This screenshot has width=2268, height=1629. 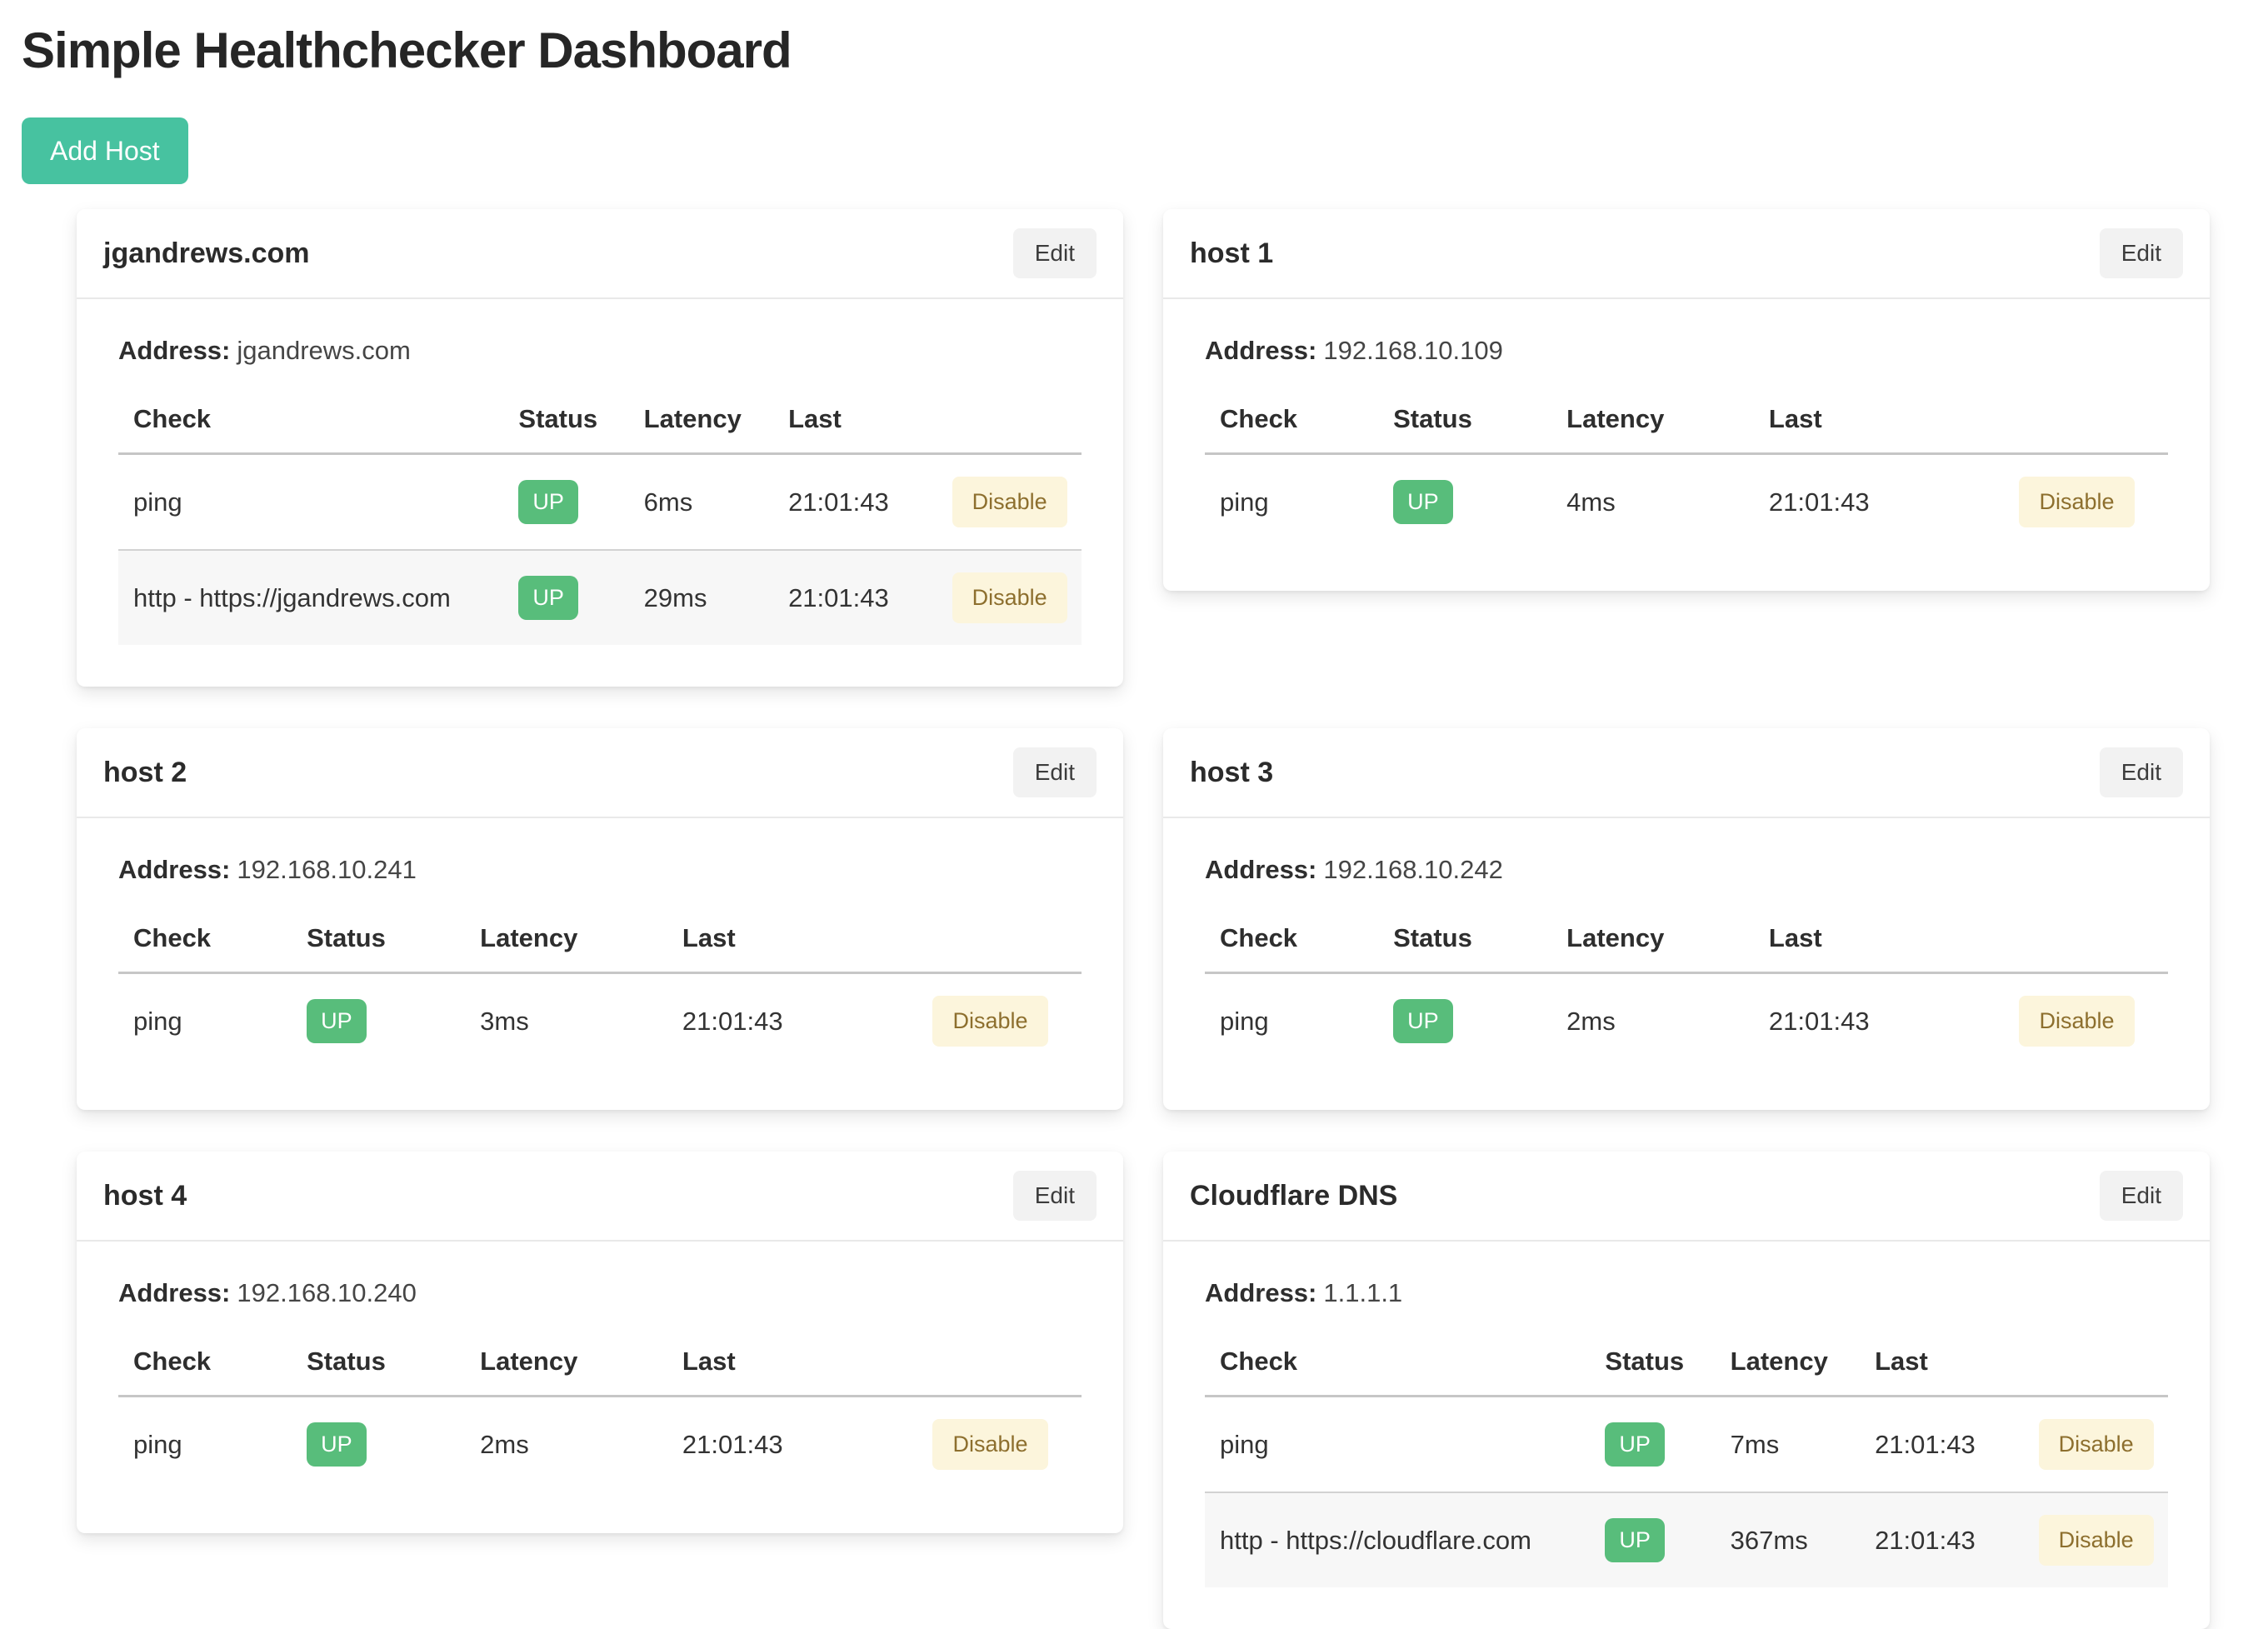 What do you see at coordinates (1686, 1372) in the screenshot?
I see `checks-table-header-row: Check Status Latency Last` at bounding box center [1686, 1372].